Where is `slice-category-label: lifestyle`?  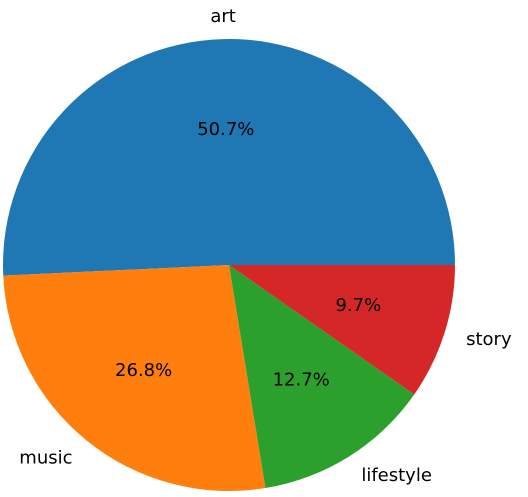
slice-category-label: lifestyle is located at coordinates (396, 475).